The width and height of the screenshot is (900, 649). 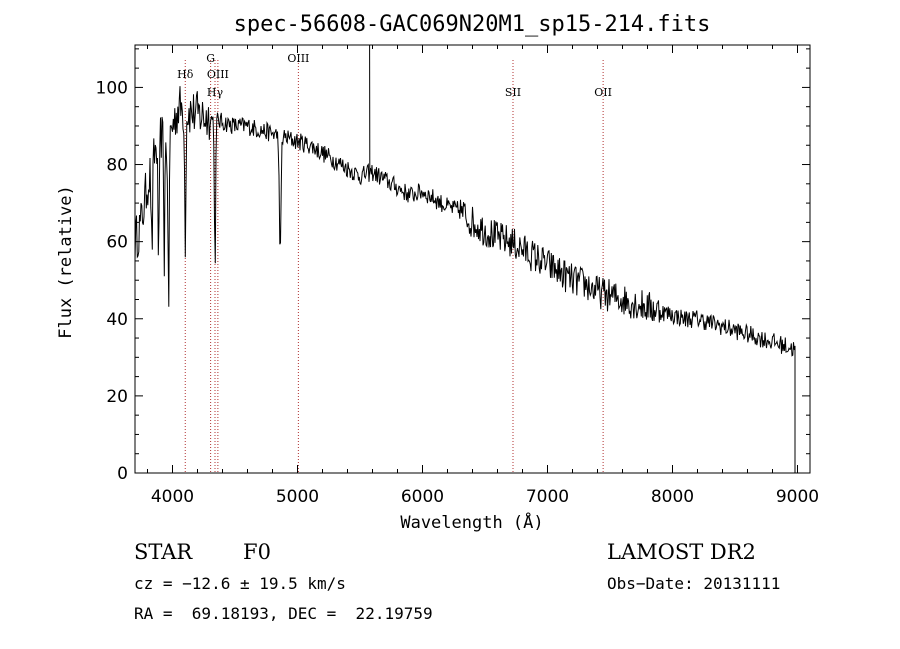 What do you see at coordinates (257, 552) in the screenshot?
I see `subclass: F0` at bounding box center [257, 552].